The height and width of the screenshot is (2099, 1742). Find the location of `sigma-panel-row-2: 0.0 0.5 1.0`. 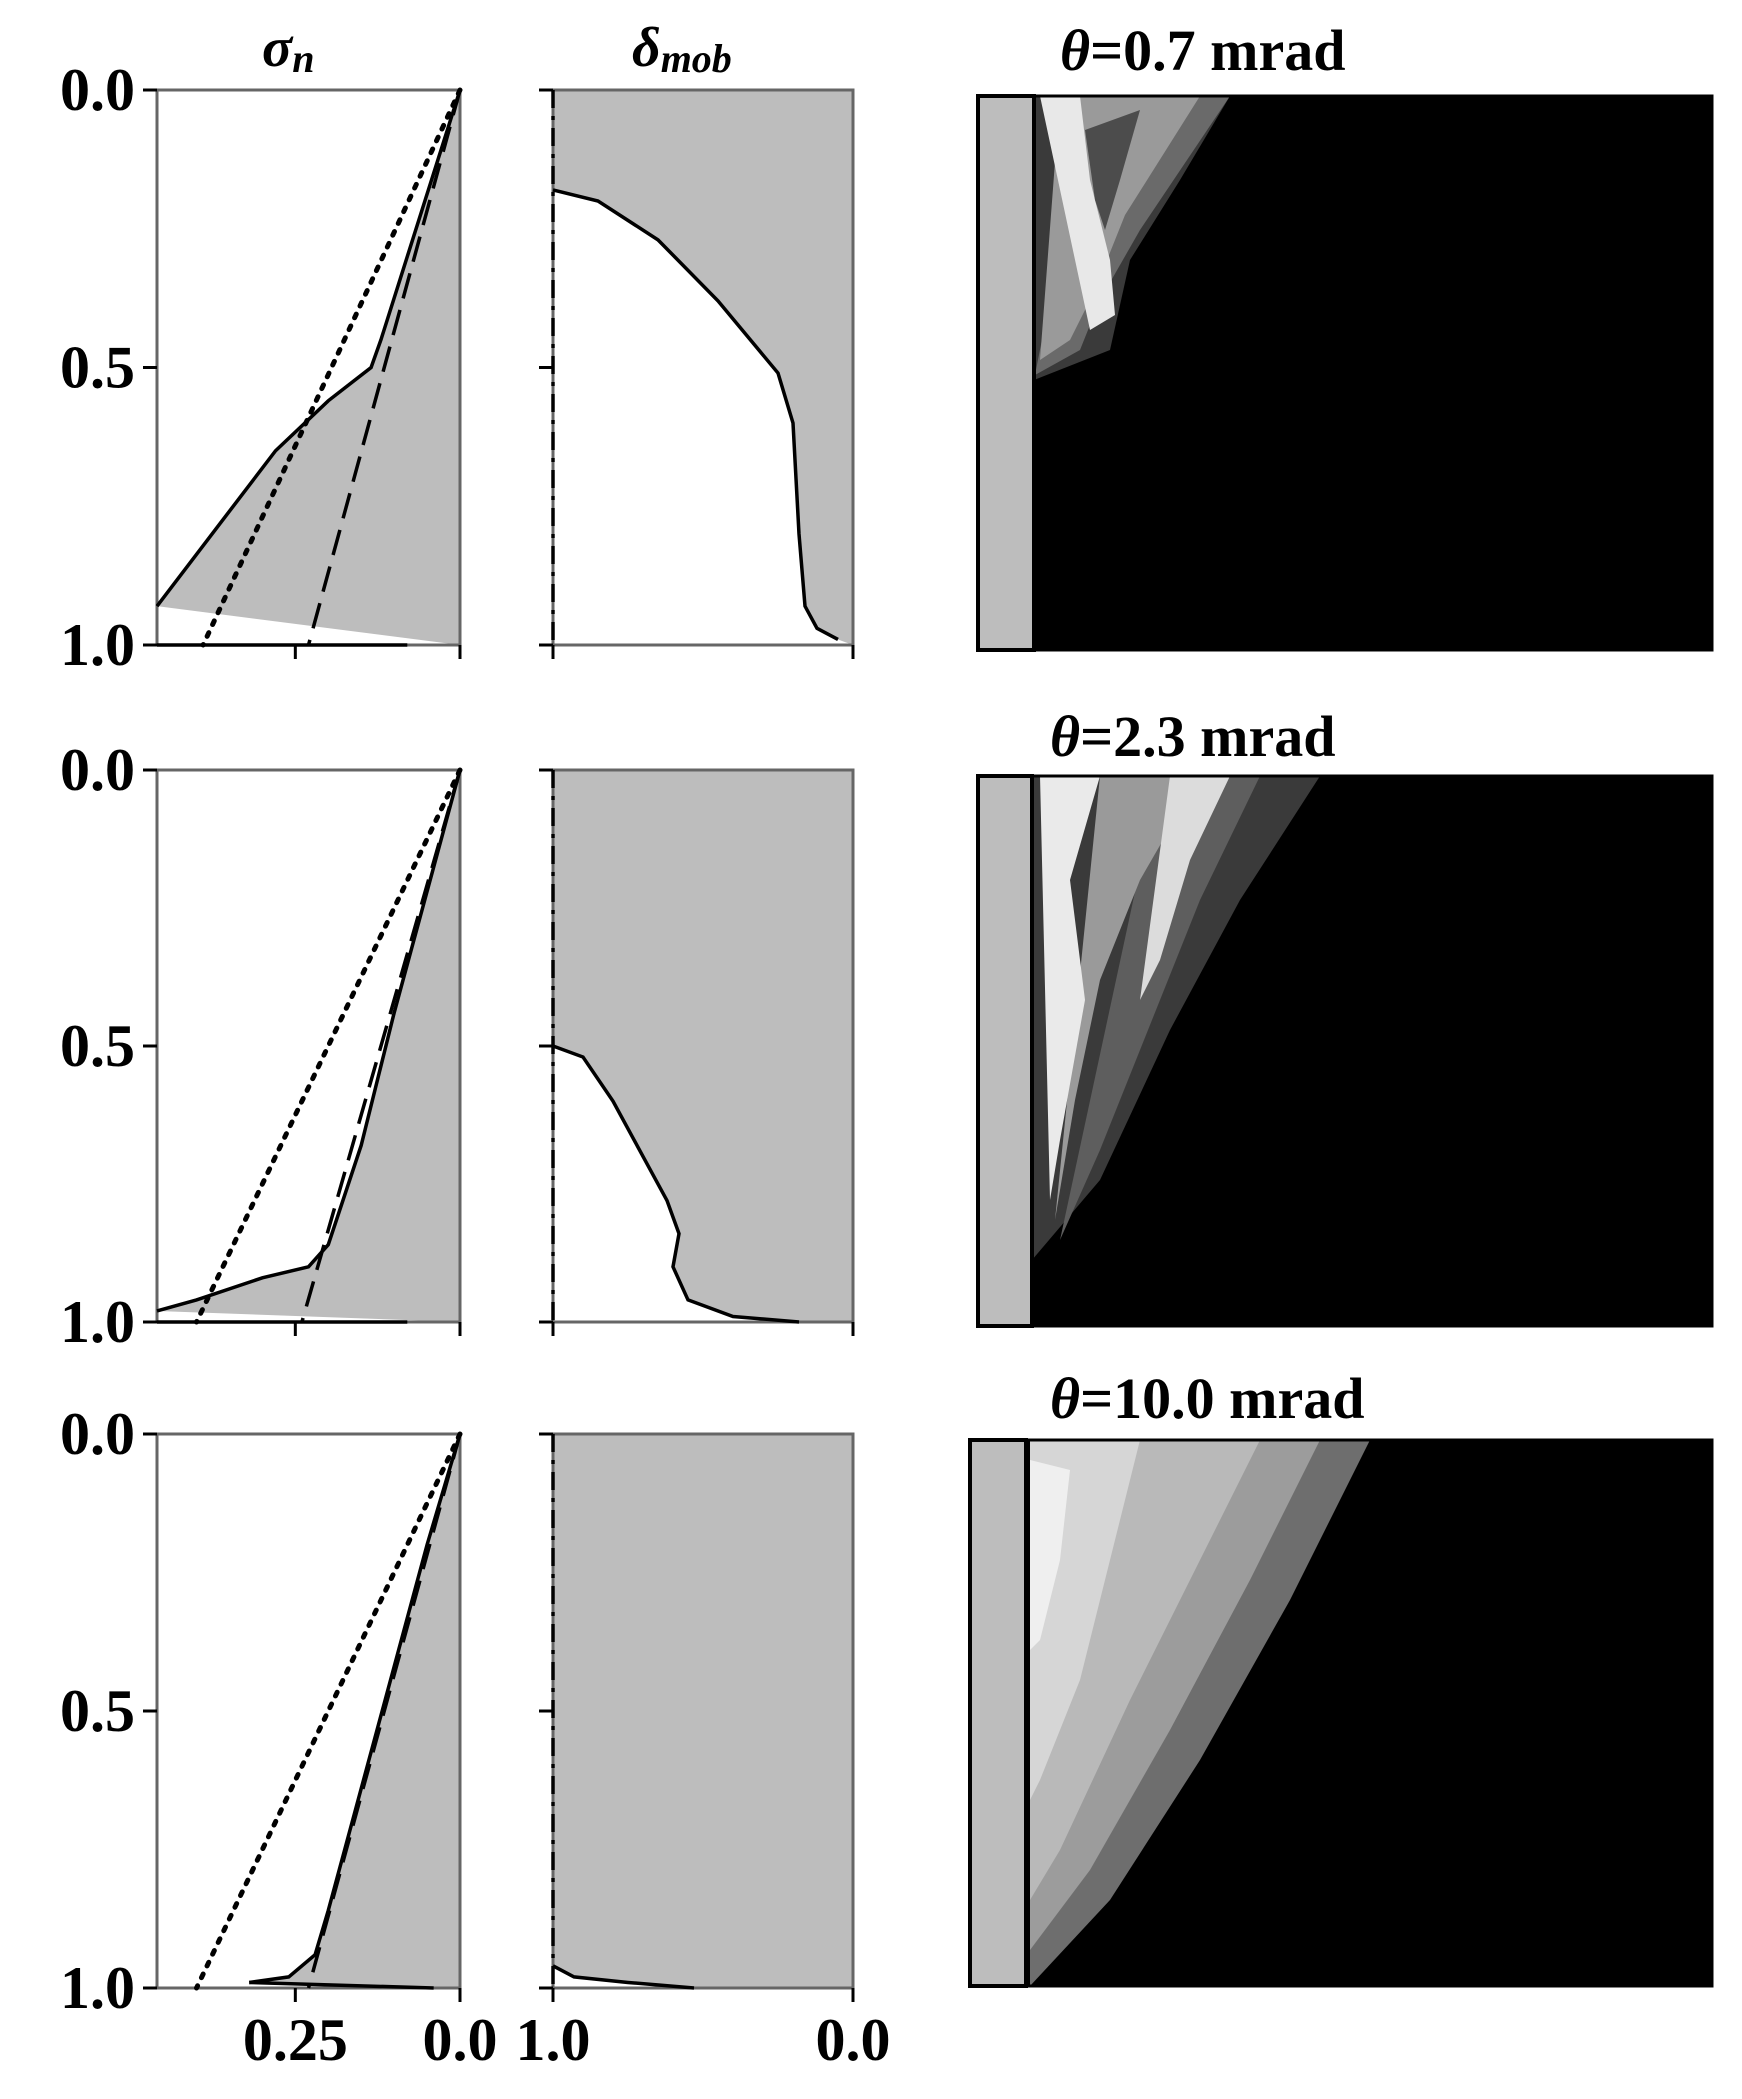

sigma-panel-row-2: 0.0 0.5 1.0 is located at coordinates (261, 1046).